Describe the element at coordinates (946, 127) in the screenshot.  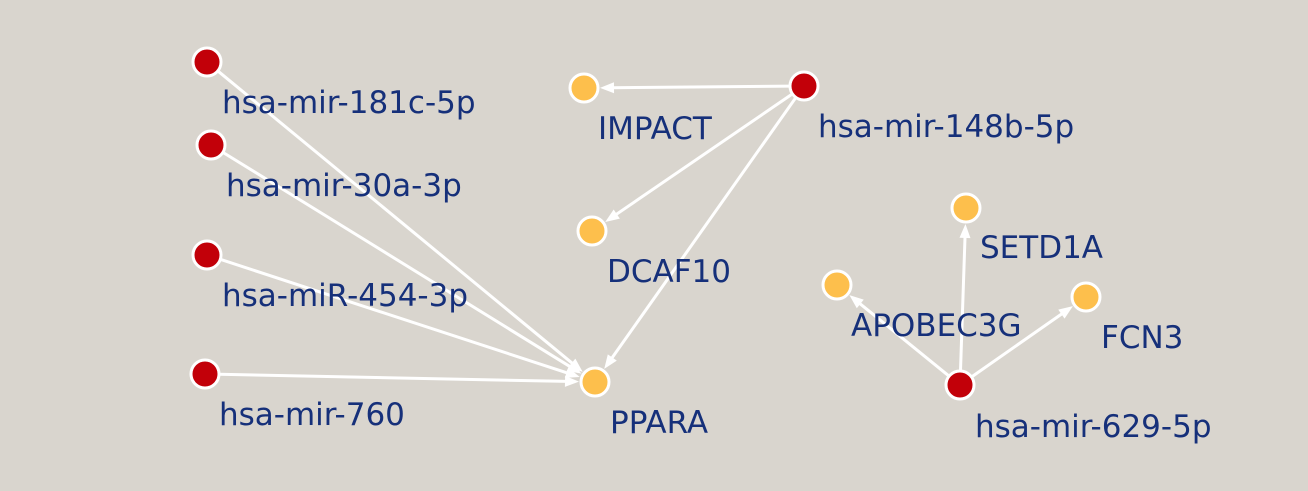
I see `node-label-mir-148b: hsa-mir-148b-5p` at that location.